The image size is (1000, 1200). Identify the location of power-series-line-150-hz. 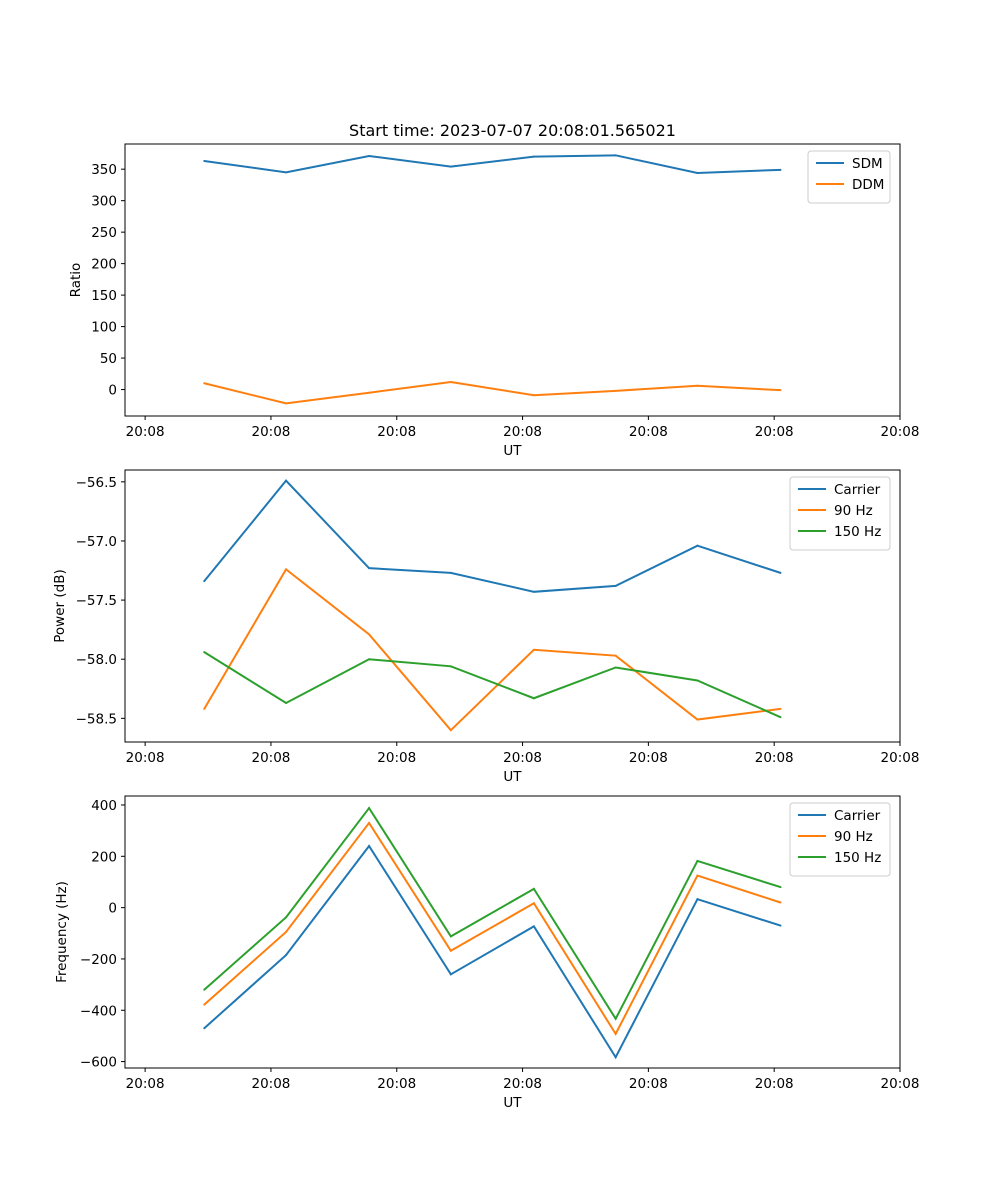
(492, 685).